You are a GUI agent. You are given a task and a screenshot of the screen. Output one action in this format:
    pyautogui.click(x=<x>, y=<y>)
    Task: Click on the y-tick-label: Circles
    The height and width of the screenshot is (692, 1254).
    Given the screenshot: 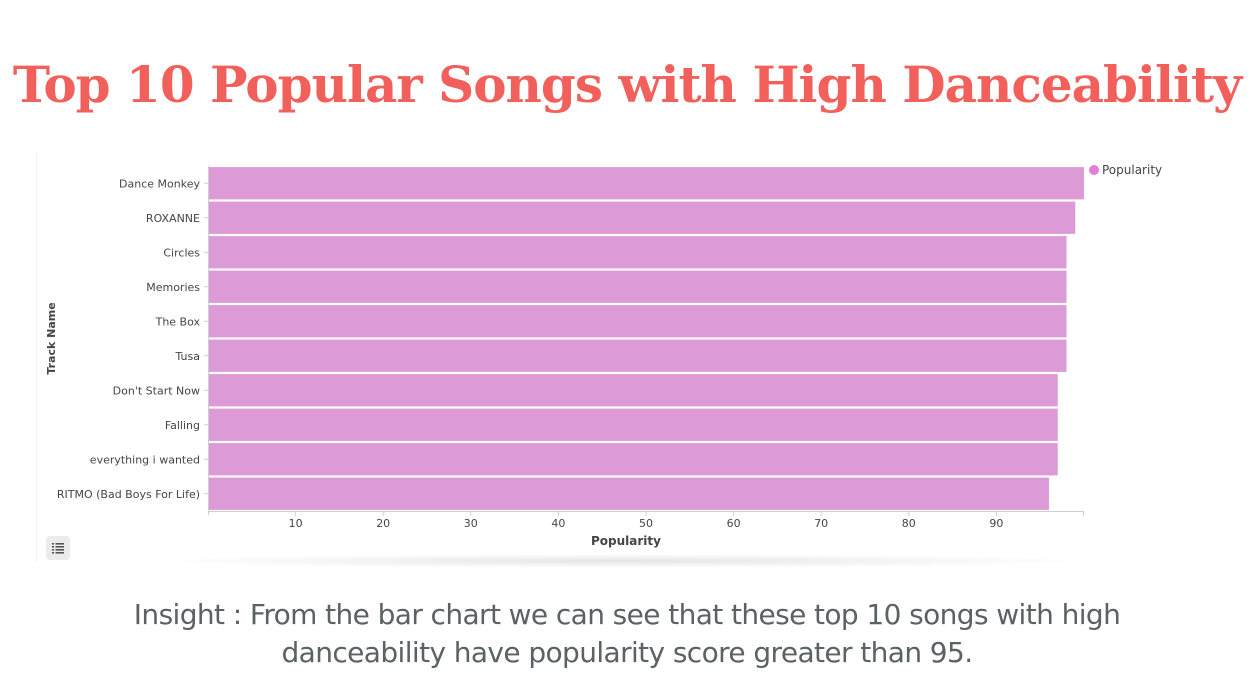 What is the action you would take?
    pyautogui.click(x=181, y=252)
    